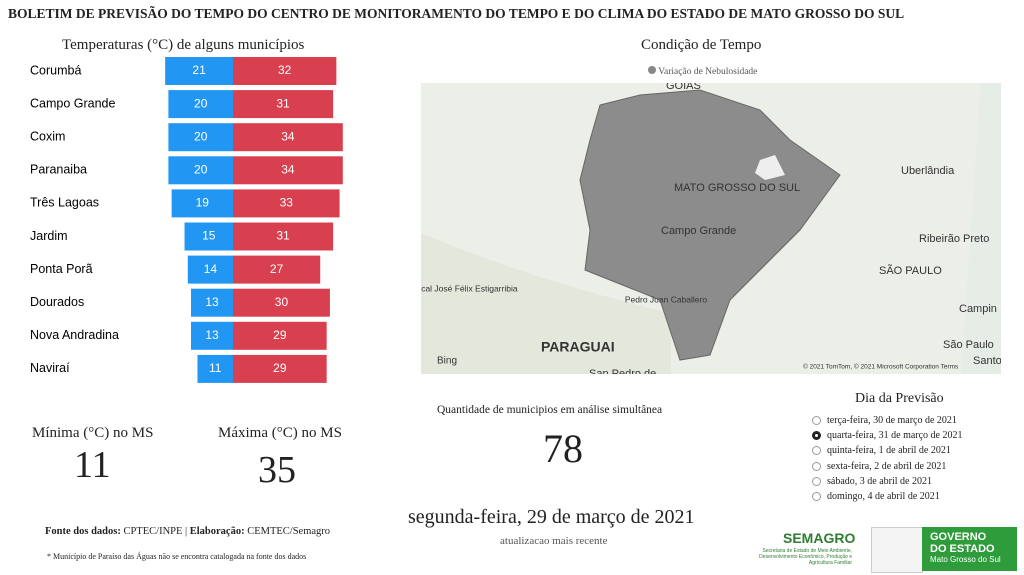 The width and height of the screenshot is (1024, 575). Describe the element at coordinates (879, 481) in the screenshot. I see `option-label: sábado, 3 de abril de 2021` at that location.